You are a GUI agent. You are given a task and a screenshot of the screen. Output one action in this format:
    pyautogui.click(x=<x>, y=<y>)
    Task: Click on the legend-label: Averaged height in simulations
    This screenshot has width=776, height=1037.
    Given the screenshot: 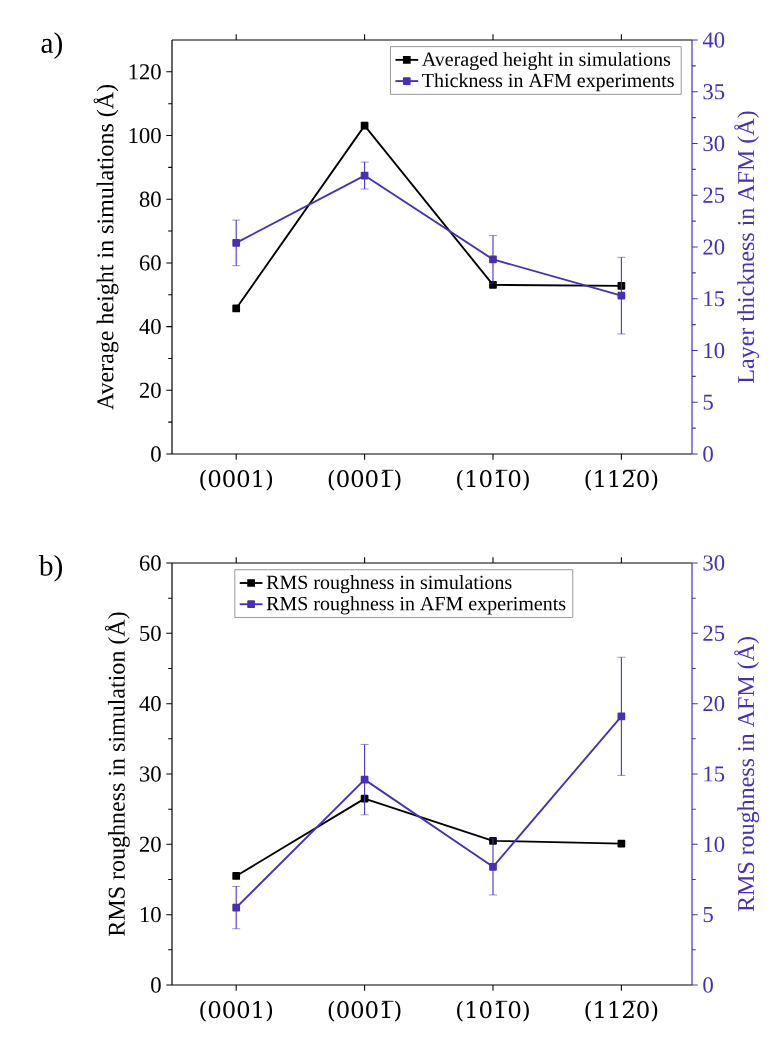 What is the action you would take?
    pyautogui.click(x=546, y=61)
    